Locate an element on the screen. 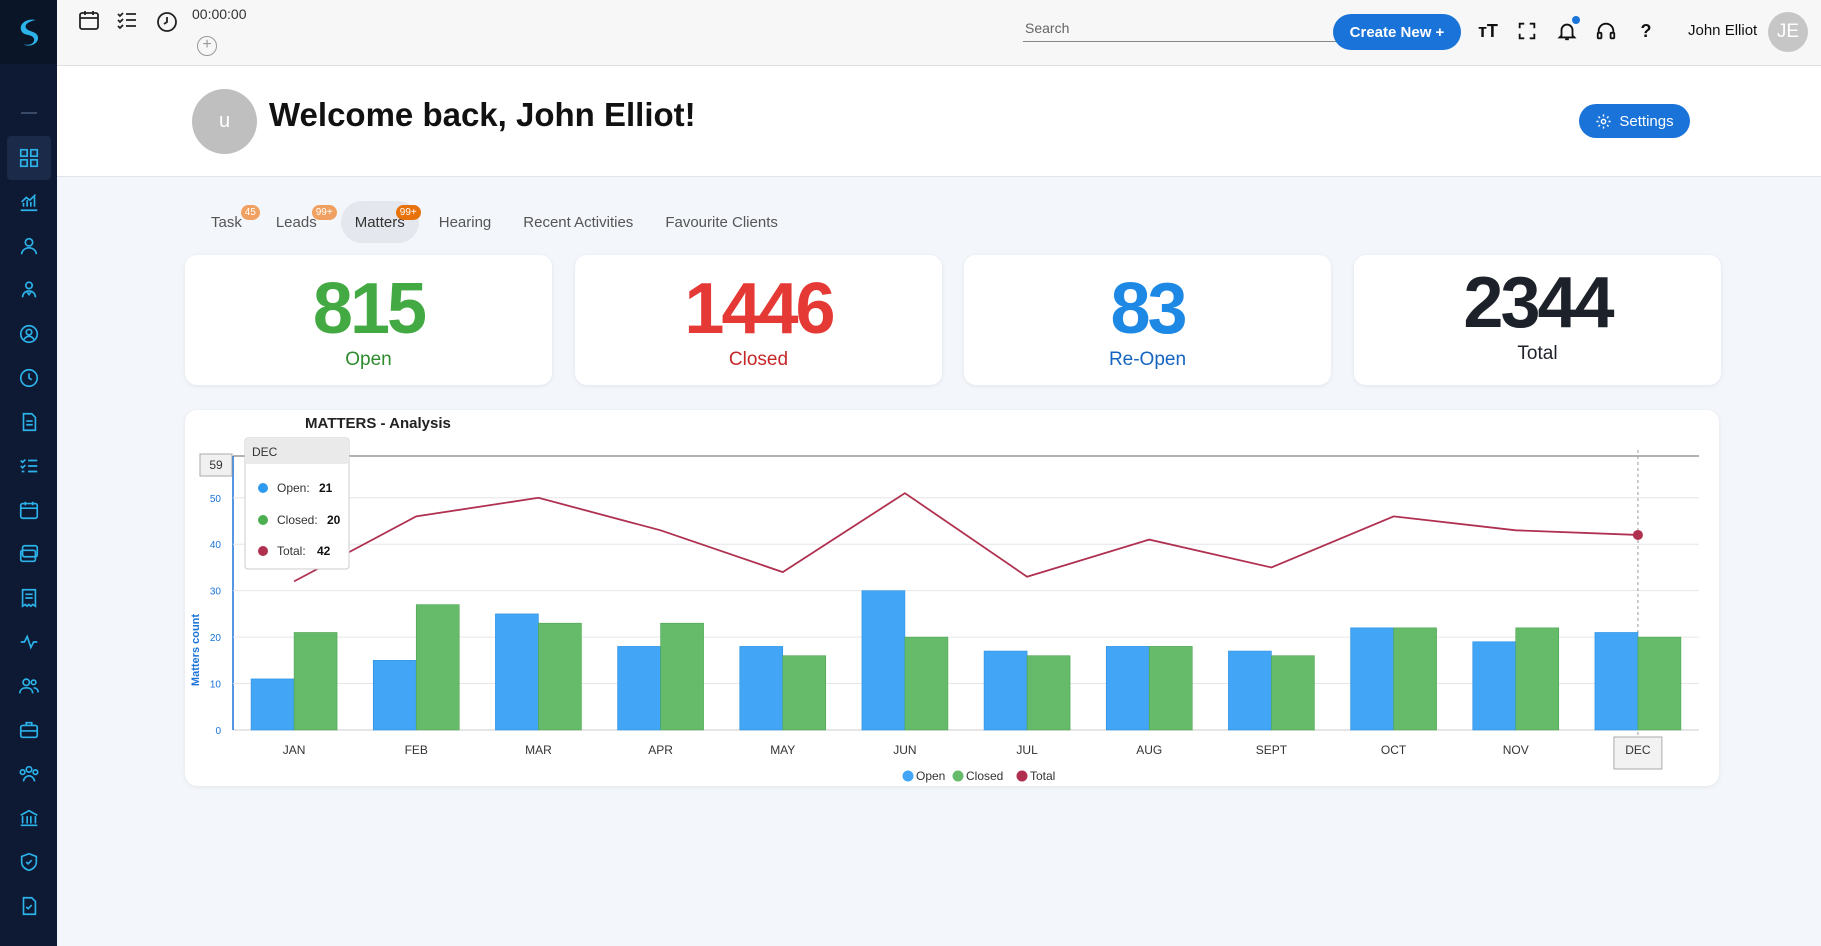 This screenshot has height=946, width=1821. sidebar-item-billing is located at coordinates (28, 554).